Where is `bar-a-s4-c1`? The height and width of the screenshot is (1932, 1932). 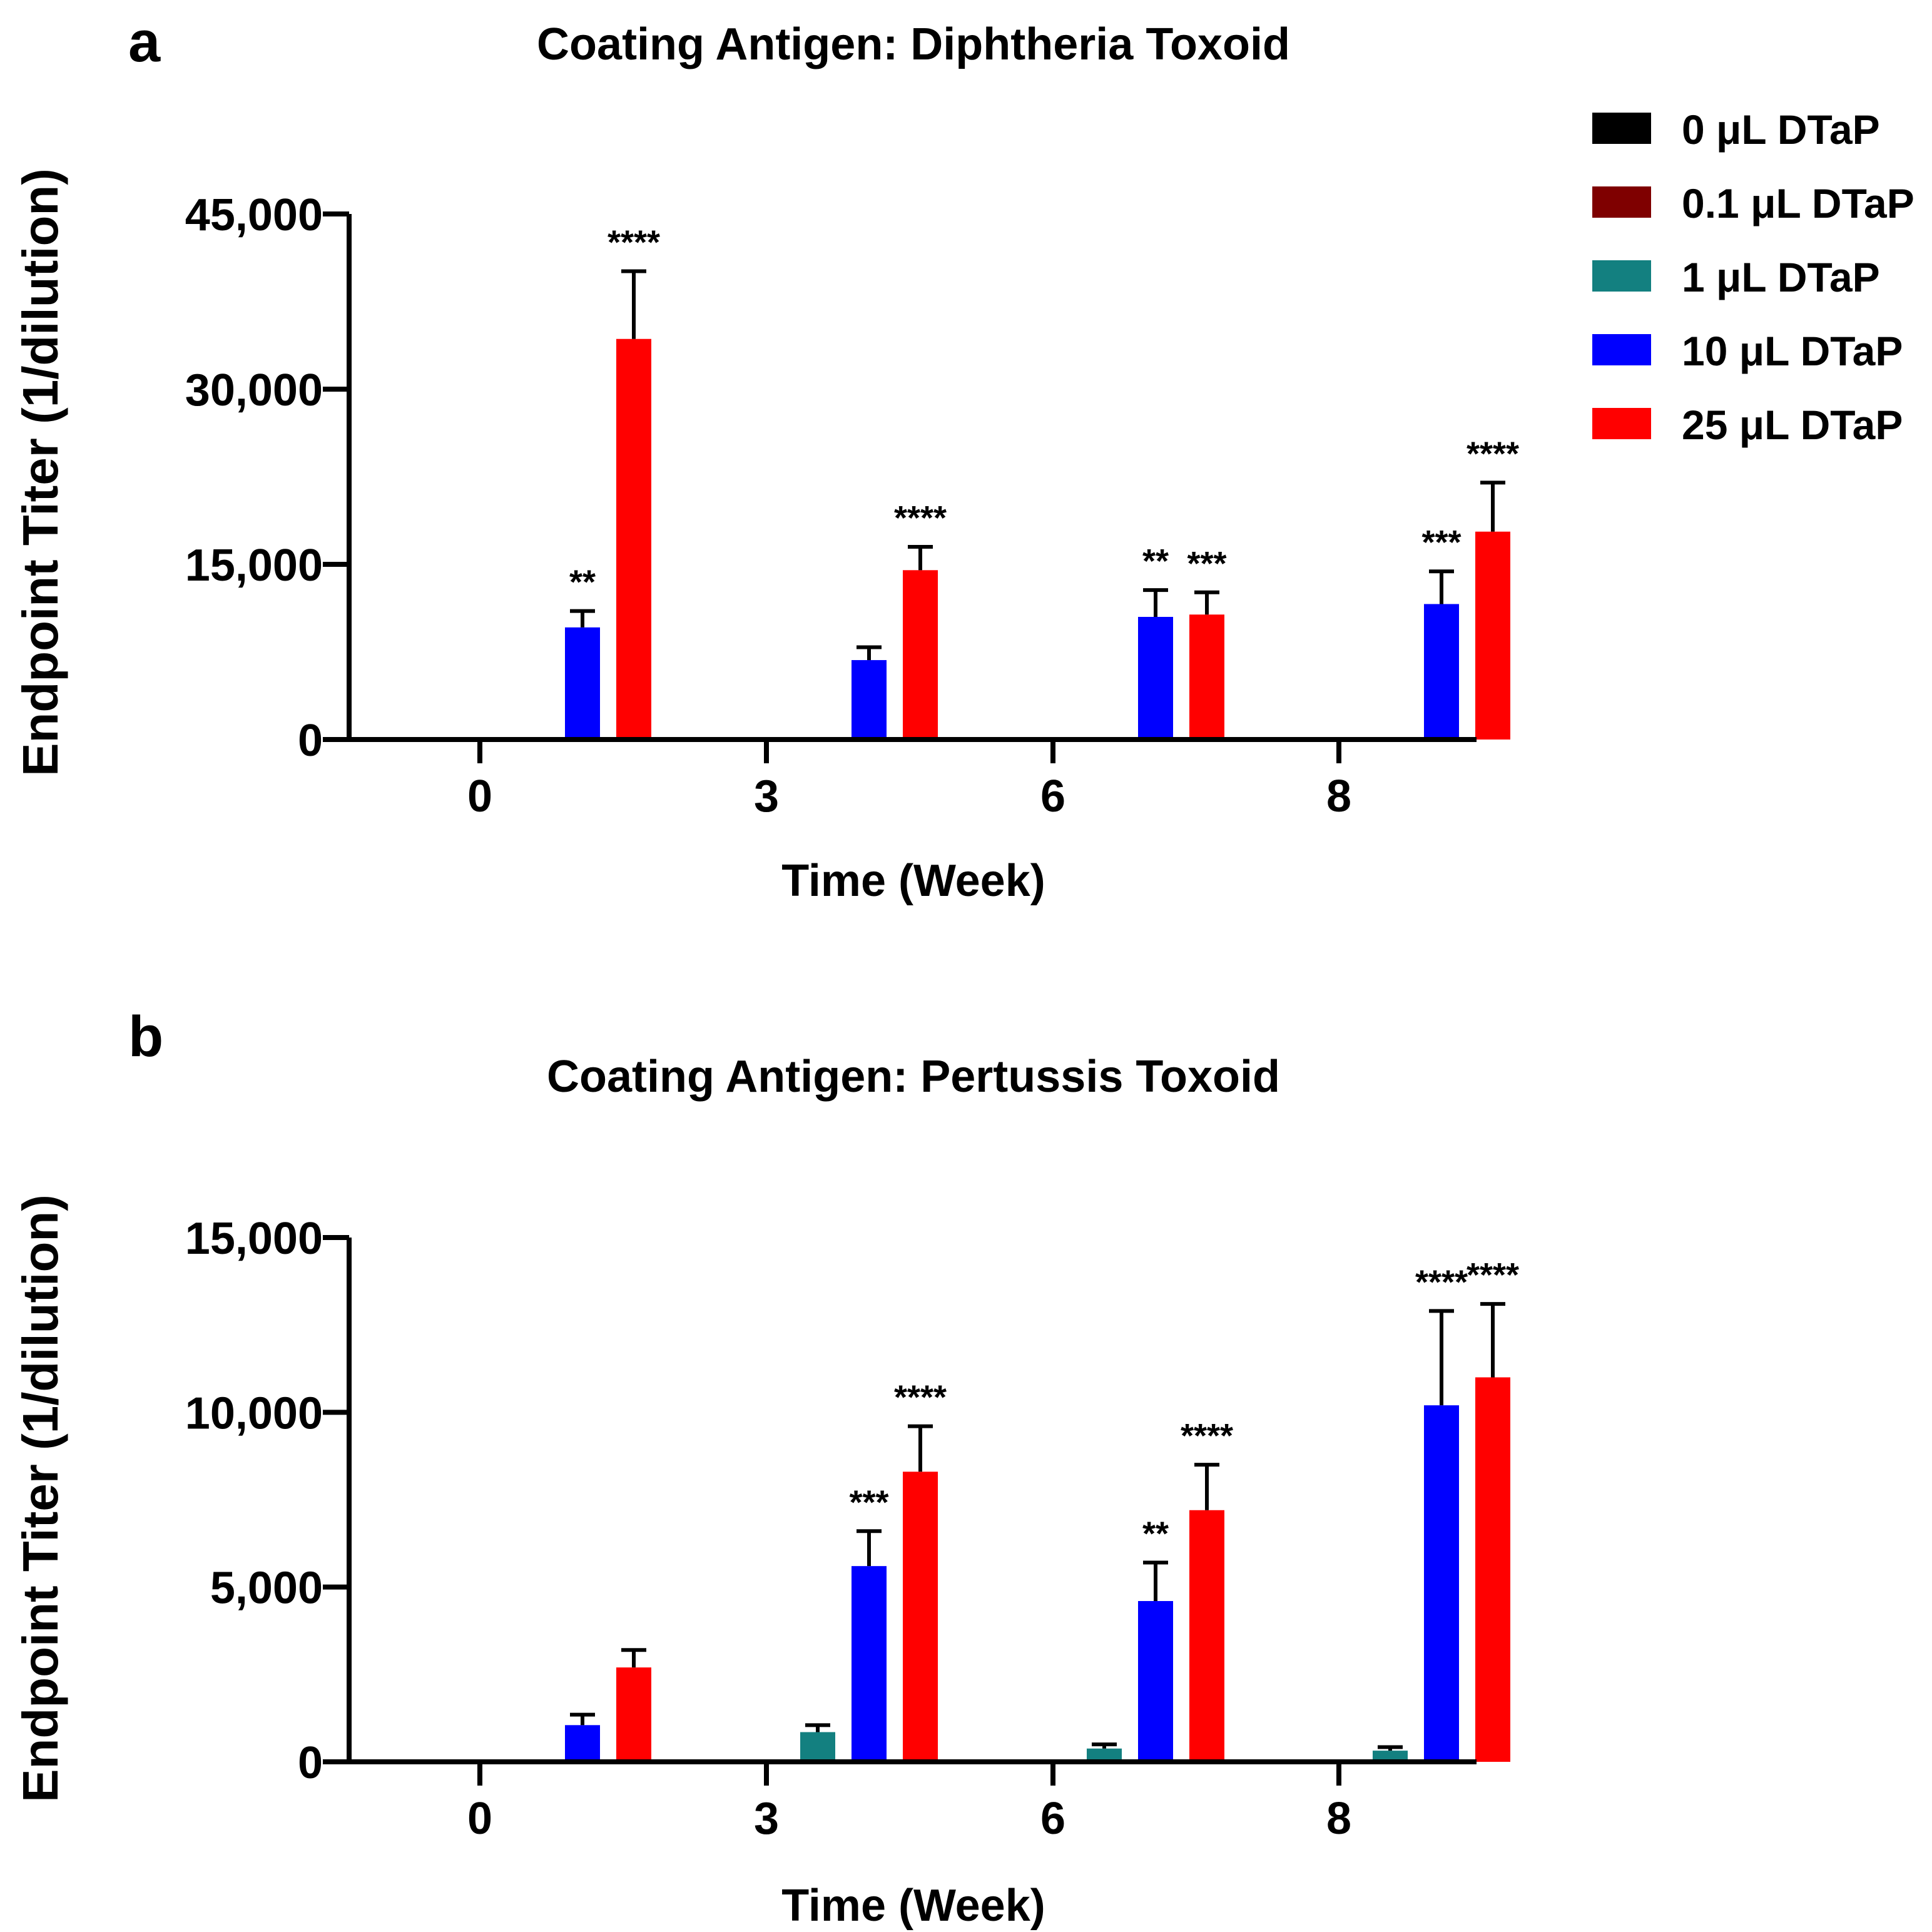 bar-a-s4-c1 is located at coordinates (921, 655).